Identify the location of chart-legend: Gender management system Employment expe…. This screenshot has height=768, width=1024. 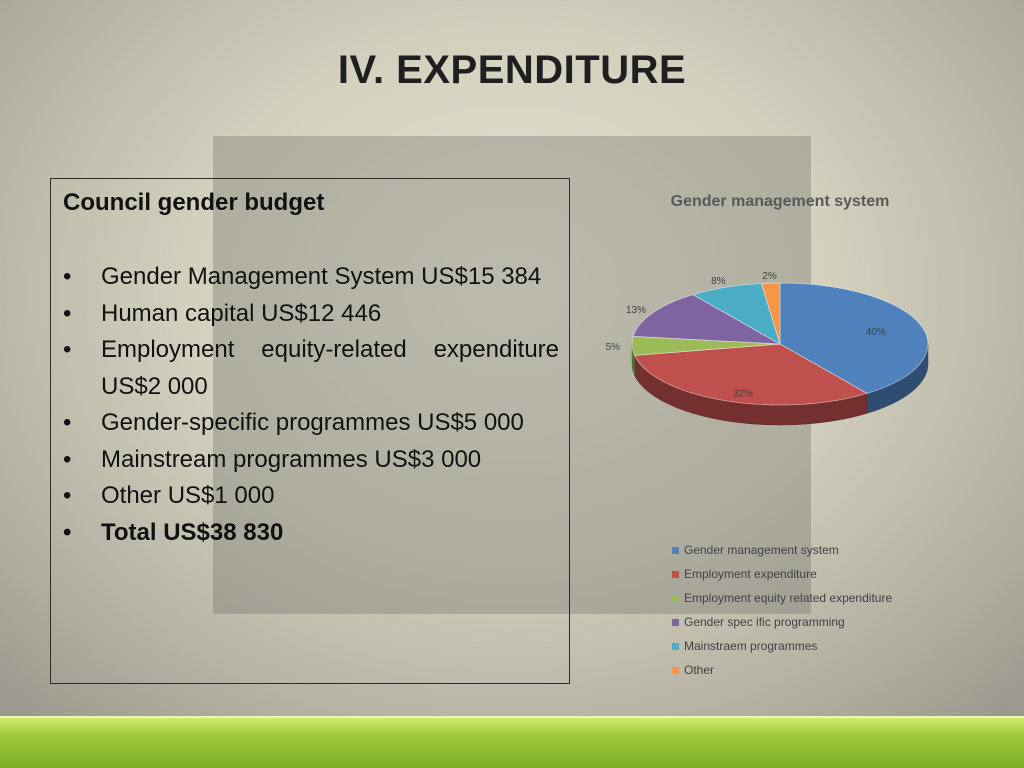
(782, 610).